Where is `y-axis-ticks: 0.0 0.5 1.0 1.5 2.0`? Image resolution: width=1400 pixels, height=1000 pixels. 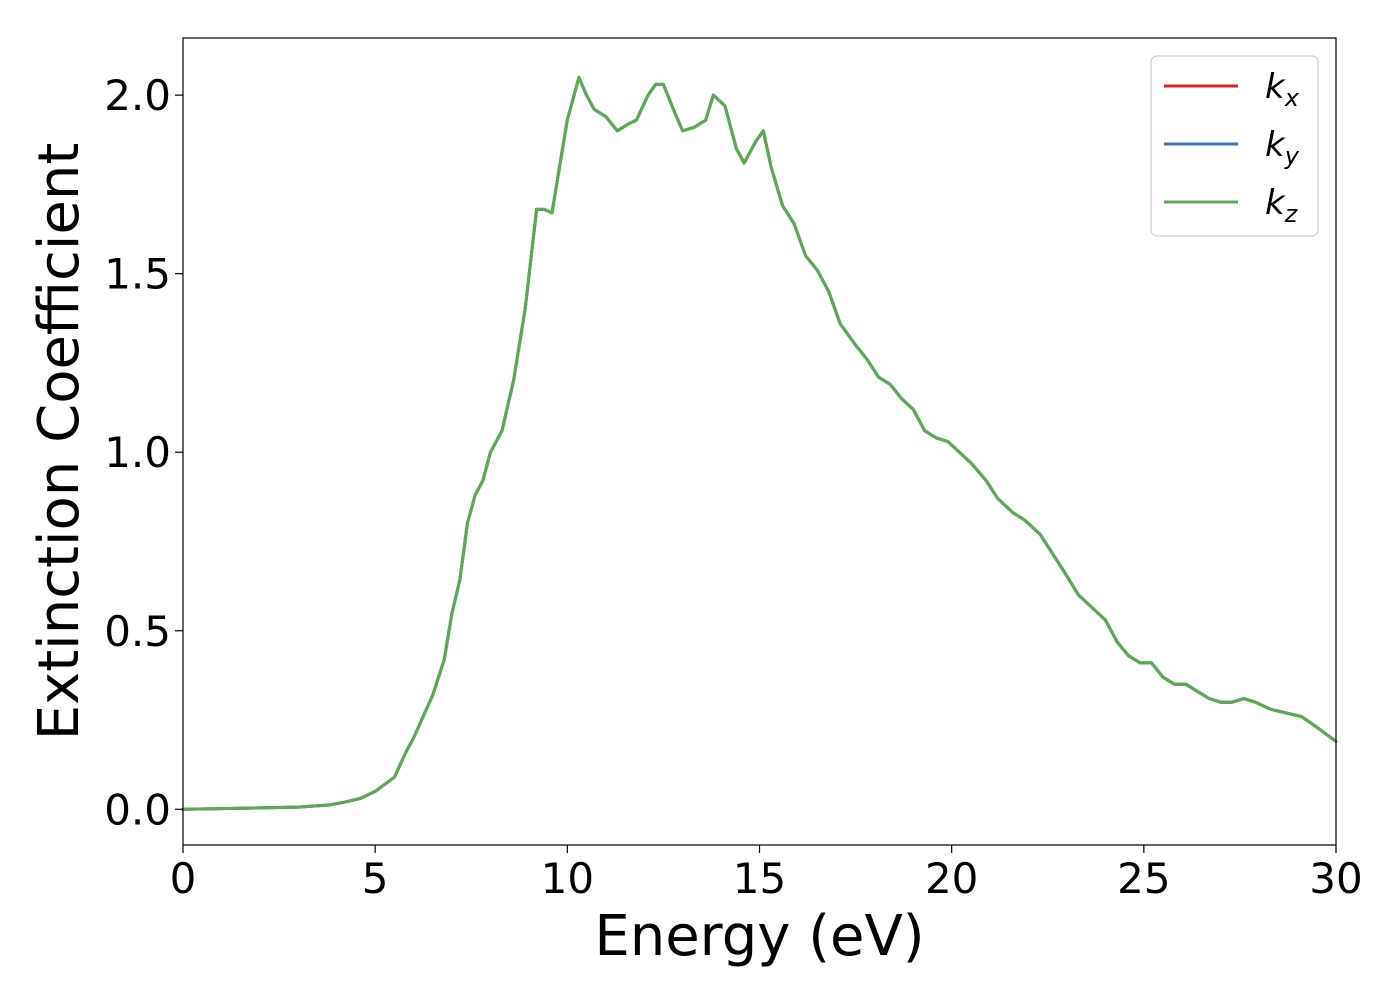 y-axis-ticks: 0.0 0.5 1.0 1.5 2.0 is located at coordinates (143, 452).